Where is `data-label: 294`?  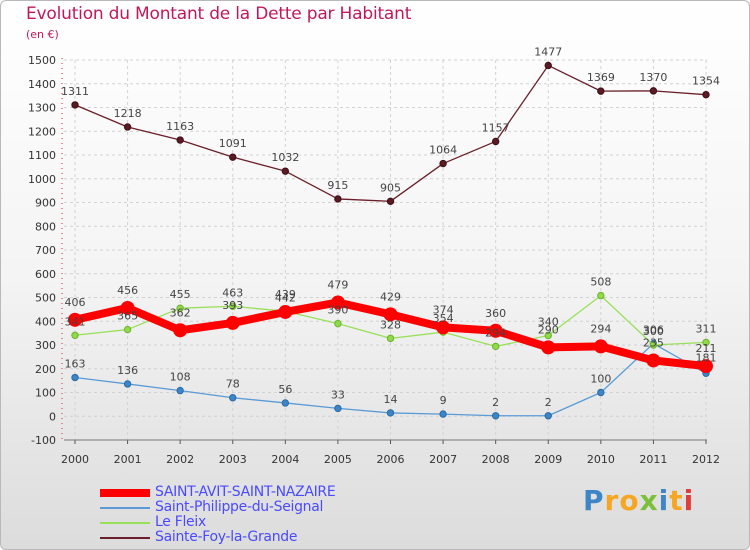 data-label: 294 is located at coordinates (495, 332).